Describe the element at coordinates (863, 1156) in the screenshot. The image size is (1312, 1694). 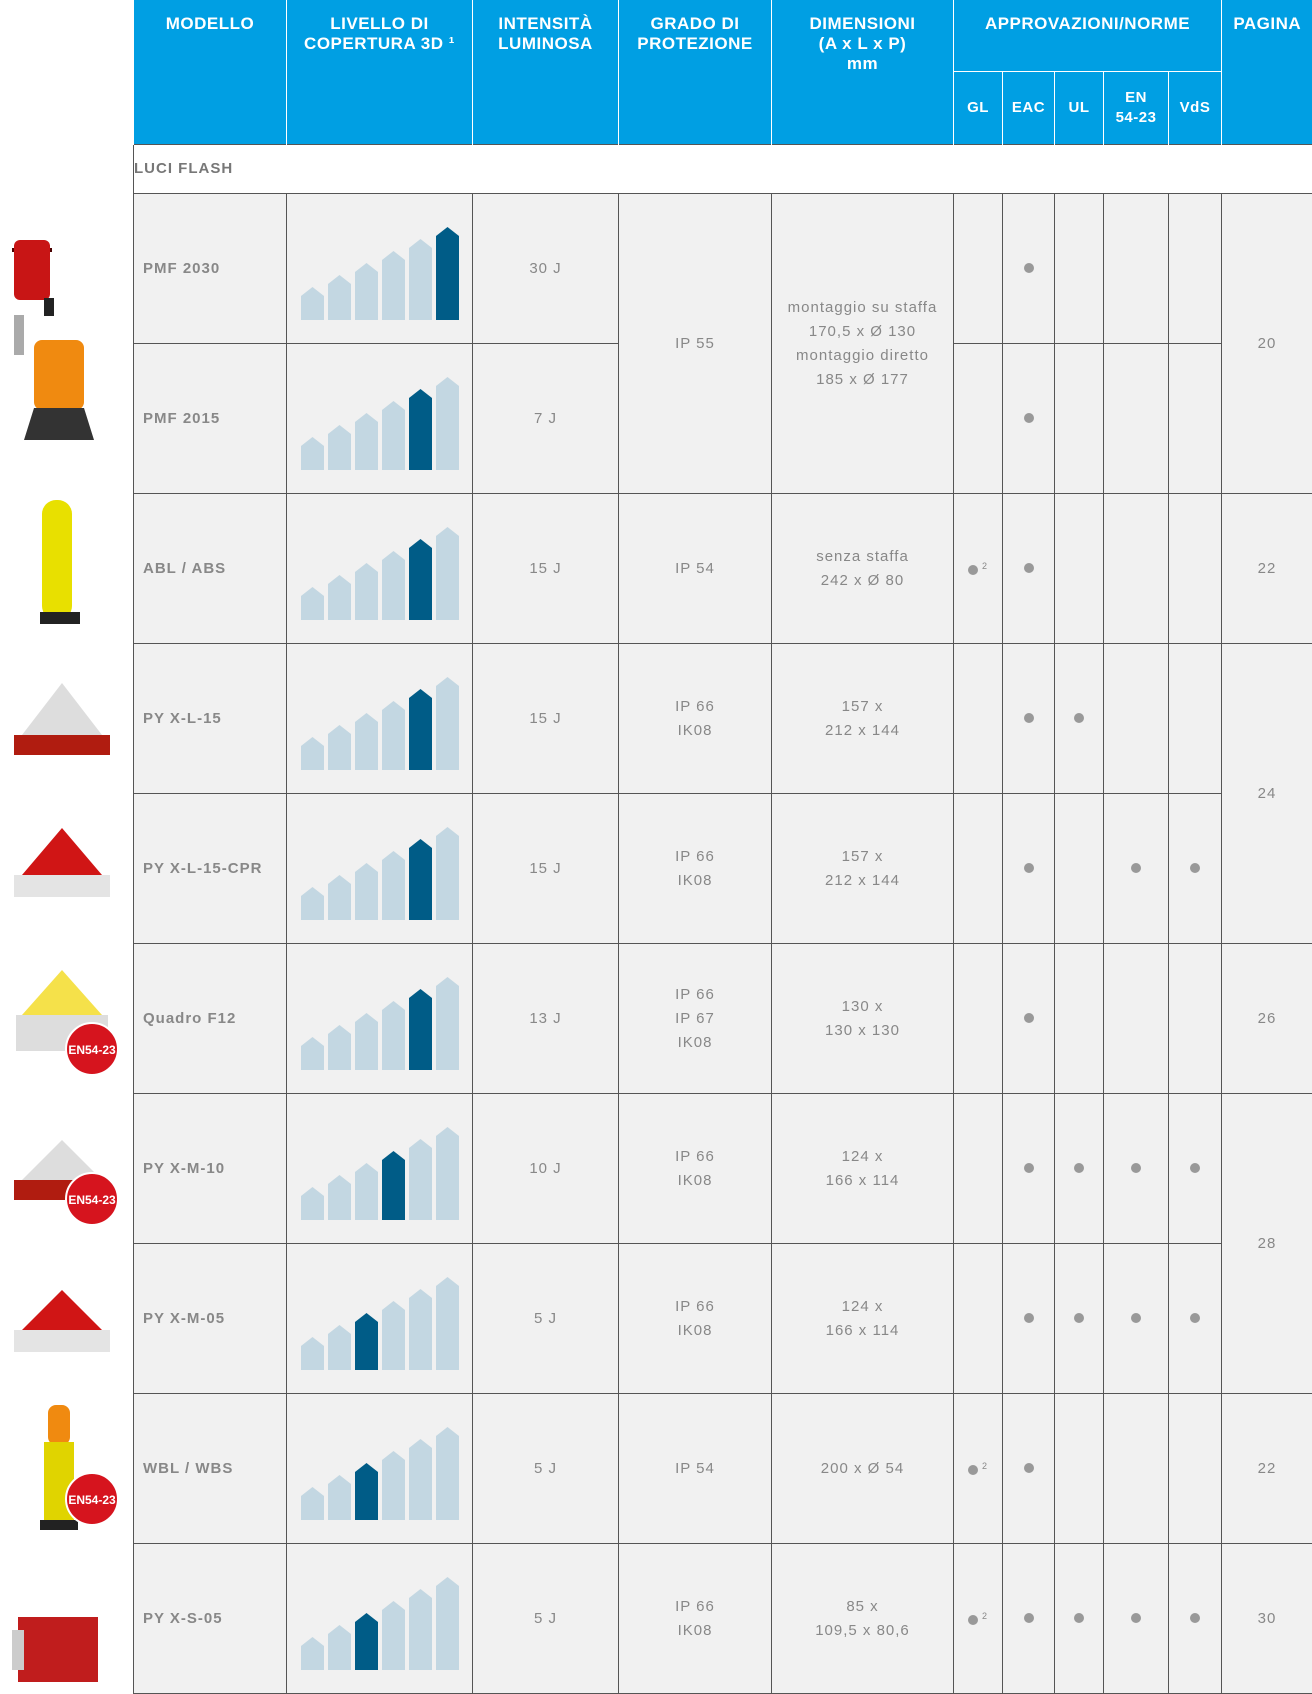
I see `text-line: 124 x` at that location.